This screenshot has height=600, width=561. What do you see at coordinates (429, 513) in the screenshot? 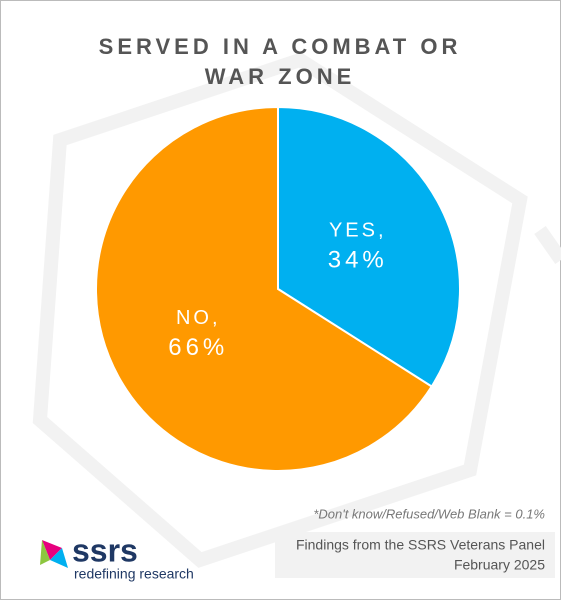
I see `footnote: *Don't know/Refused/Web Blank = 0.1%` at bounding box center [429, 513].